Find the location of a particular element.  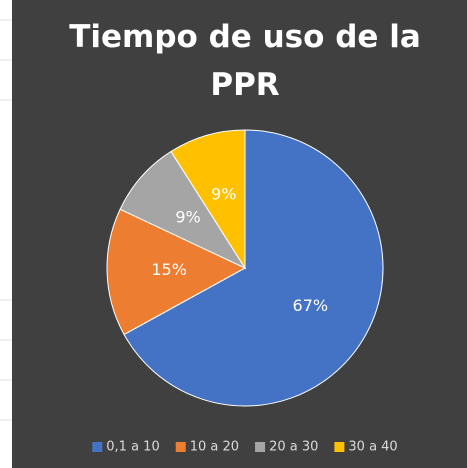

legend-label: 30 a 40 is located at coordinates (372, 447).